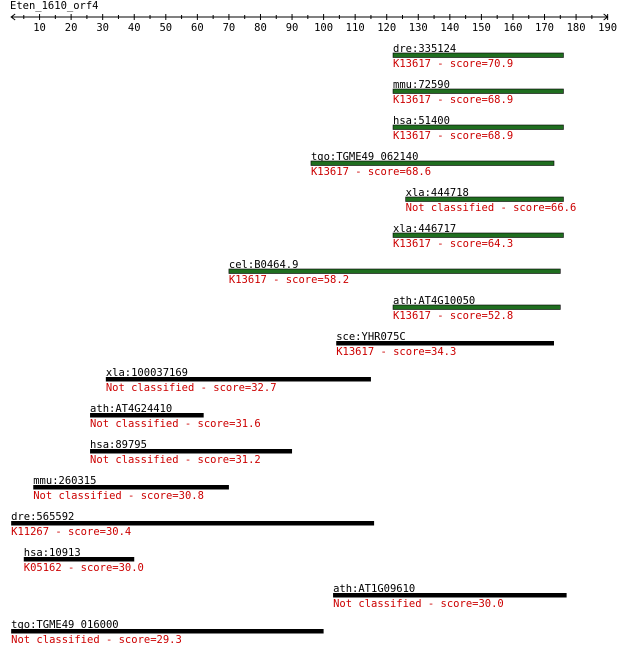 The image size is (620, 653). Describe the element at coordinates (386, 28) in the screenshot. I see `axis-tick-label: 120` at that location.